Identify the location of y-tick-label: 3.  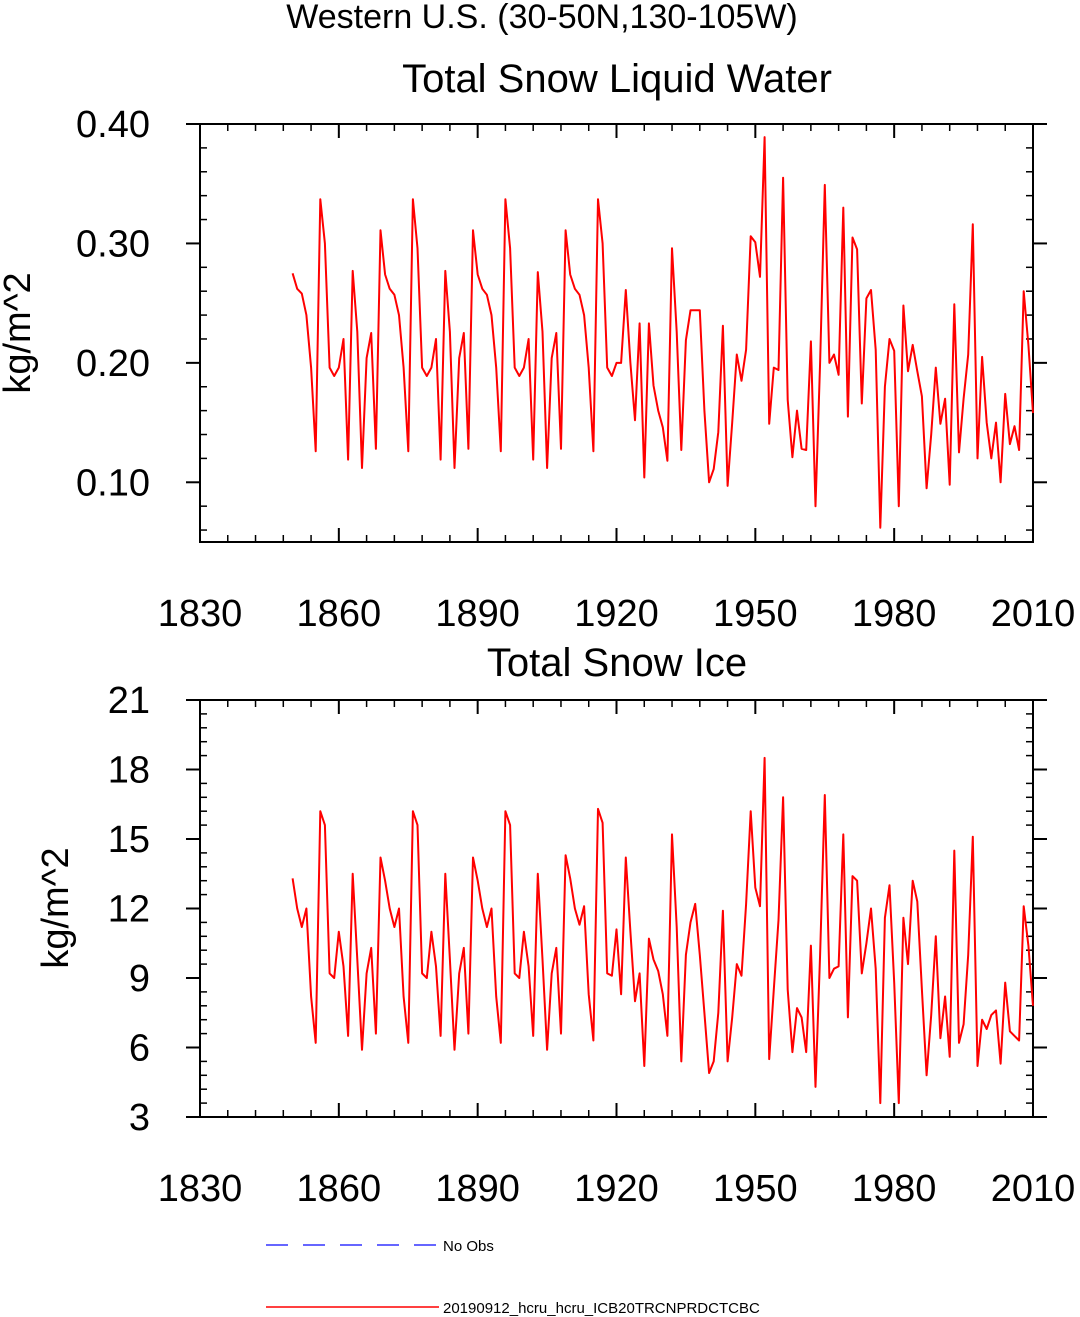
(139, 1118).